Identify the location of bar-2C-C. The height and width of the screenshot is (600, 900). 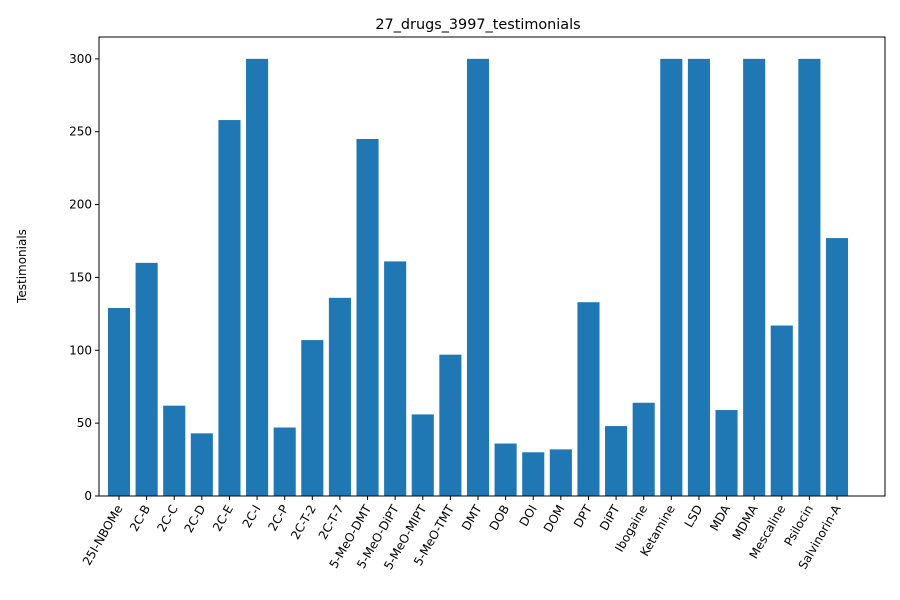
(174, 450).